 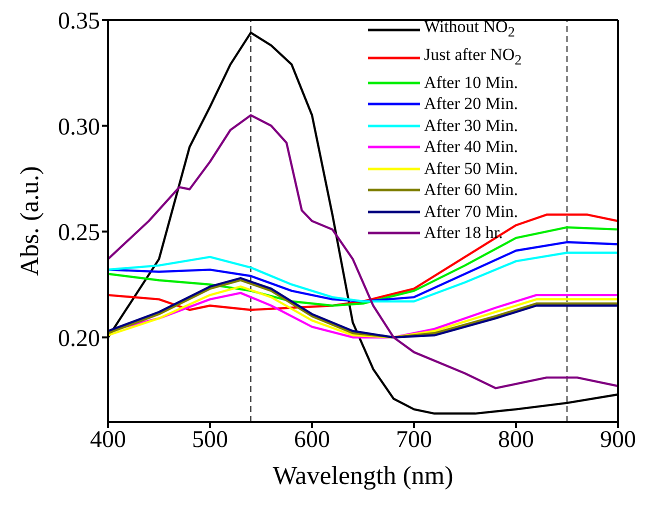 What do you see at coordinates (471, 211) in the screenshot?
I see `legend-label: After 70 Min.` at bounding box center [471, 211].